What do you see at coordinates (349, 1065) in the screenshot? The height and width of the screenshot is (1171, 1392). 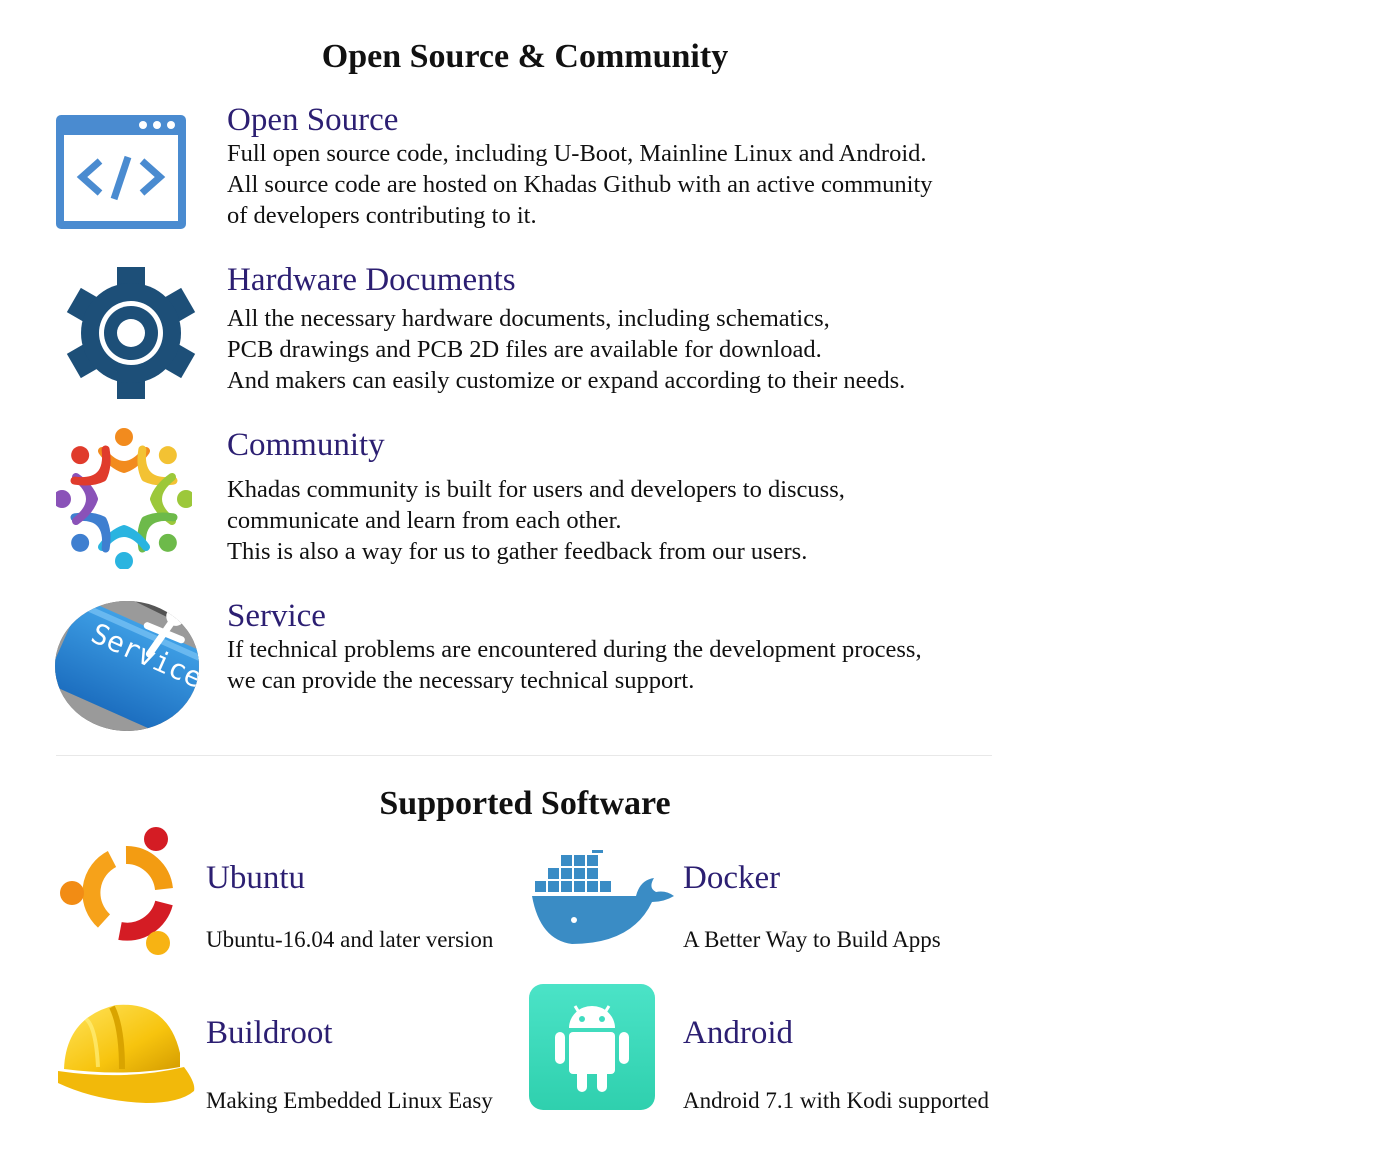 I see `software-buildroot: Buildroot Making Embedded Linux Easy` at bounding box center [349, 1065].